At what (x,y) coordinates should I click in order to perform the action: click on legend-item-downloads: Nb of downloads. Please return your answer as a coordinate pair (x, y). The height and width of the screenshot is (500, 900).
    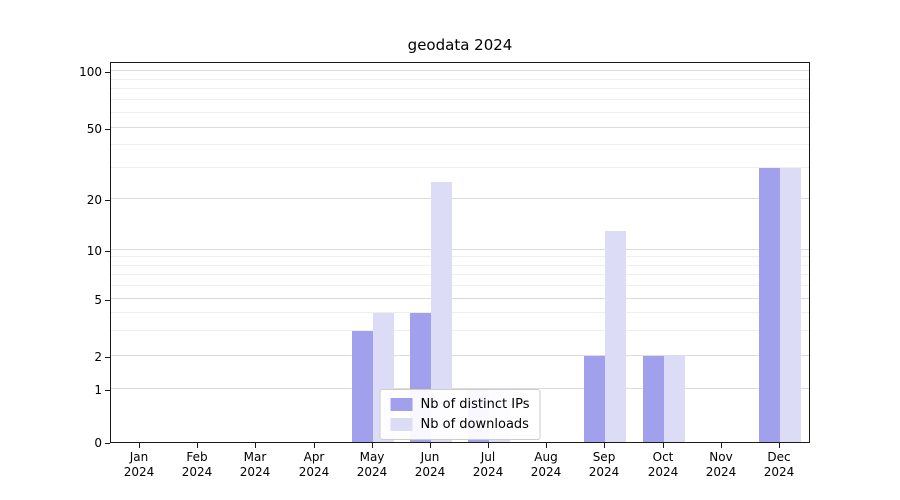
    Looking at the image, I should click on (460, 424).